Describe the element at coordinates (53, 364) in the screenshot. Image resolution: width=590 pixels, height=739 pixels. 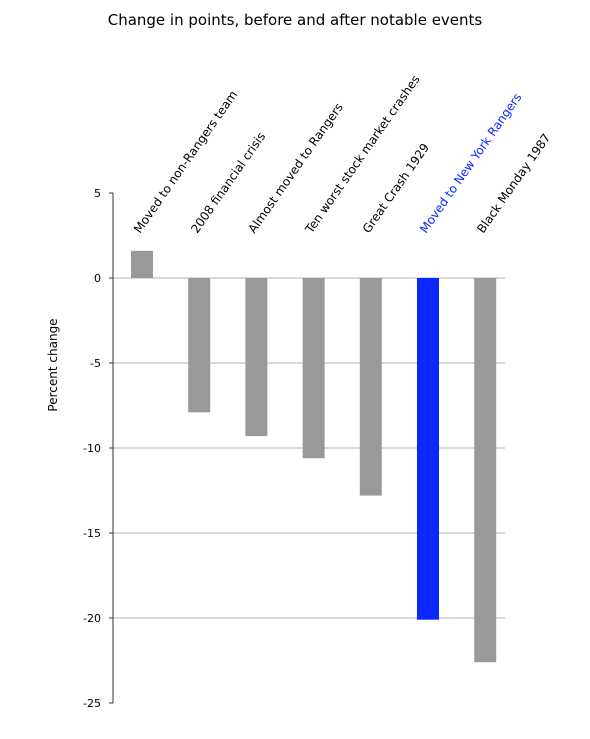
I see `y-axis-label: Percent change` at that location.